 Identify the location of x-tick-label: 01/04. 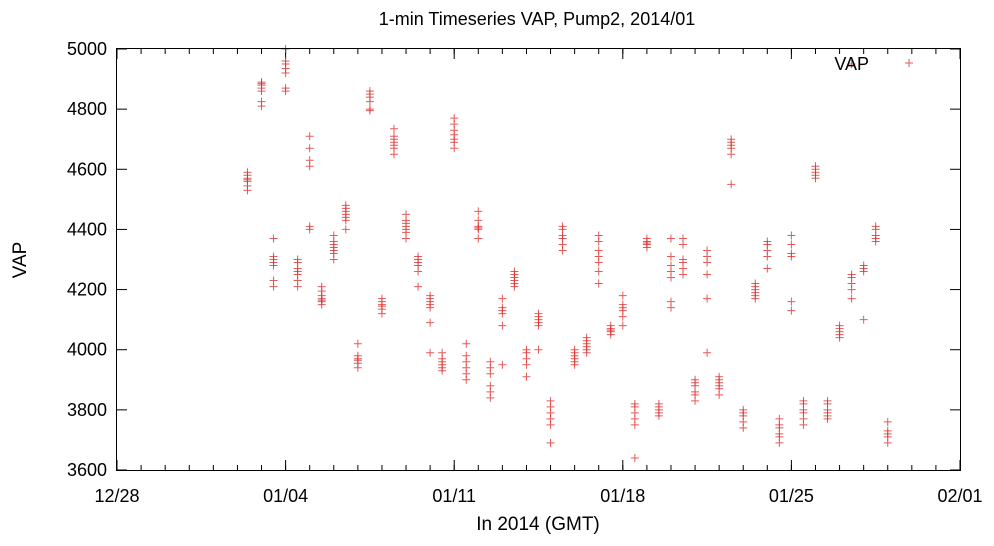
(285, 496).